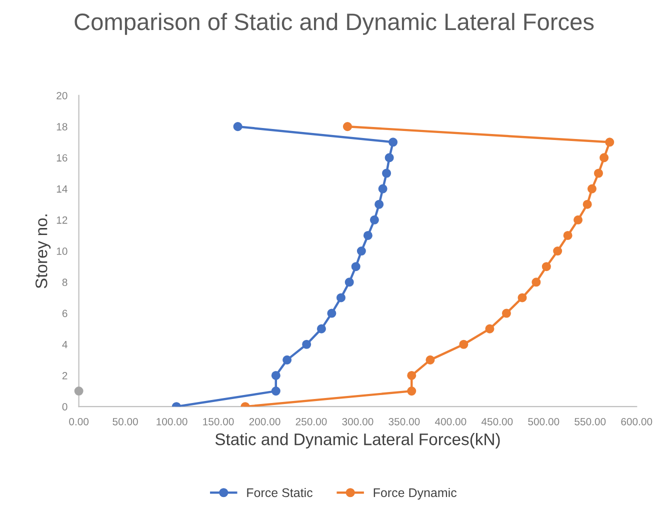 This screenshot has height=516, width=668. Describe the element at coordinates (62, 96) in the screenshot. I see `y-tick-label: 20` at that location.